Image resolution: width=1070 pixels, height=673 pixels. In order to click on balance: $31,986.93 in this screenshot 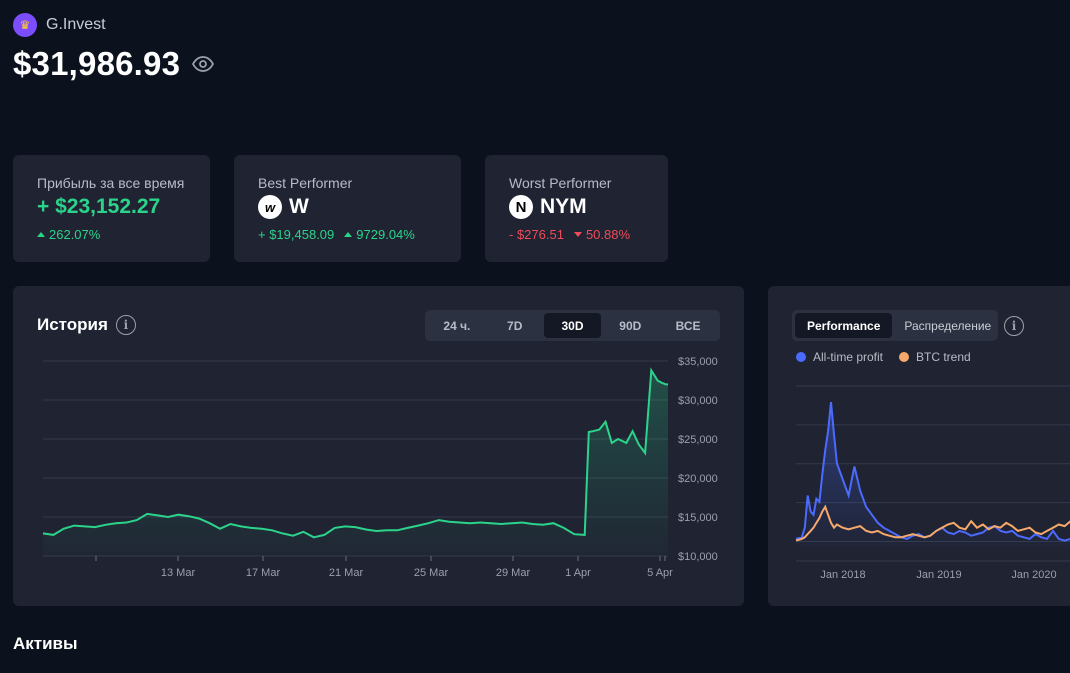, I will do `click(114, 64)`.